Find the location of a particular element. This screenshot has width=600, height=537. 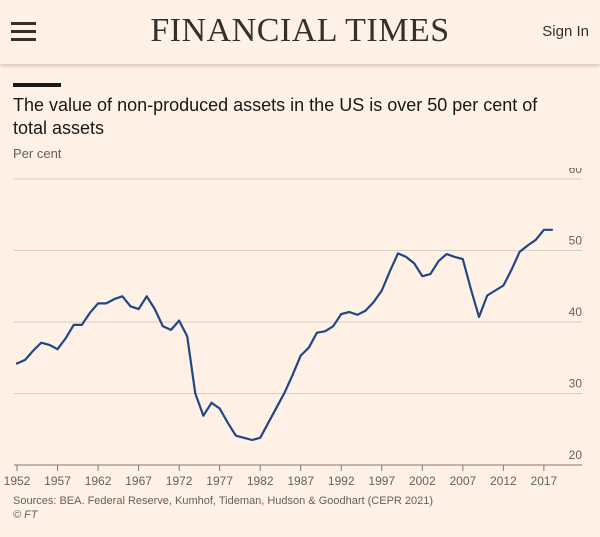

title-rule is located at coordinates (37, 85).